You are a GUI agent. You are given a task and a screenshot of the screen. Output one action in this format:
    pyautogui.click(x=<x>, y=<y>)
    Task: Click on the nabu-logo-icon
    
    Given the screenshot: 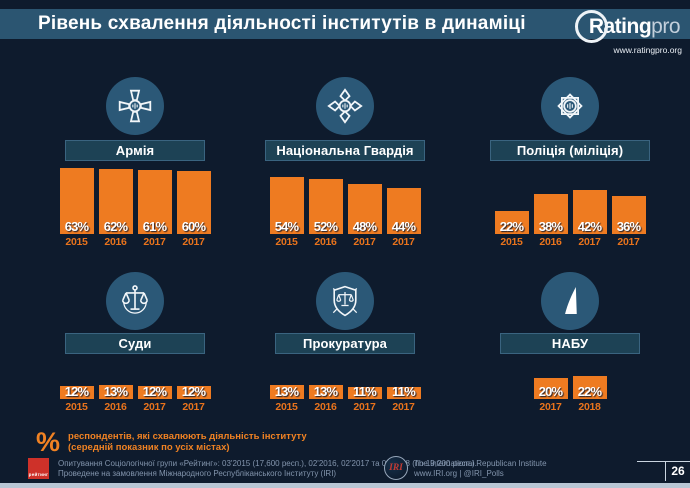 What is the action you would take?
    pyautogui.click(x=570, y=301)
    